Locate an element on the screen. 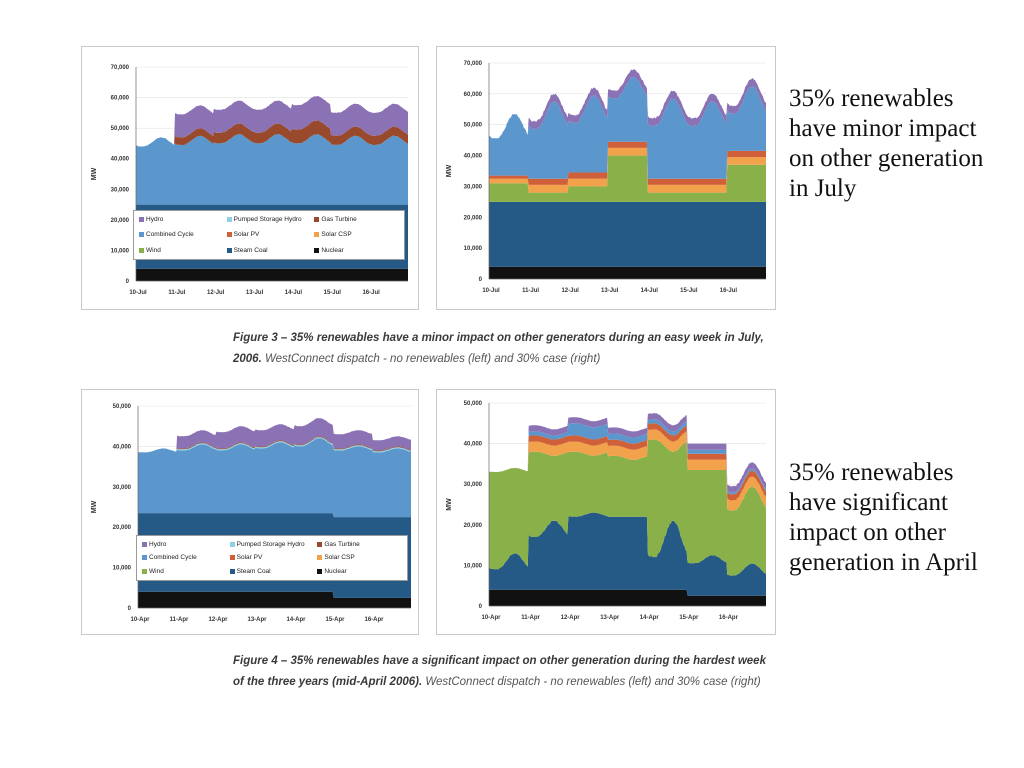 This screenshot has height=768, width=1024. series-area-pumped_storage is located at coordinates (274, 445).